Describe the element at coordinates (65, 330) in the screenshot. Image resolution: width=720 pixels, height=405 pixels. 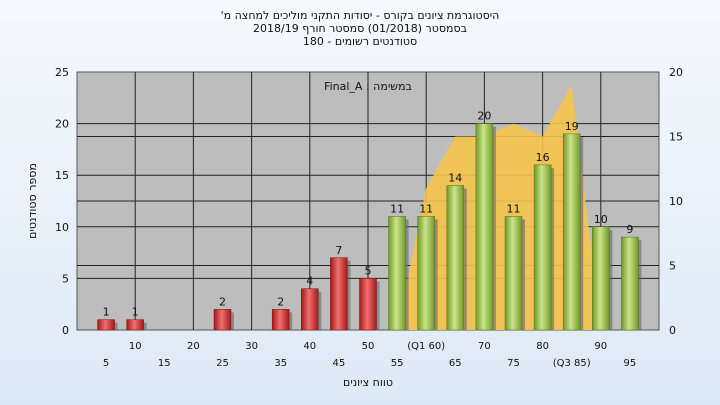
I see `y-tick-label: 0` at that location.